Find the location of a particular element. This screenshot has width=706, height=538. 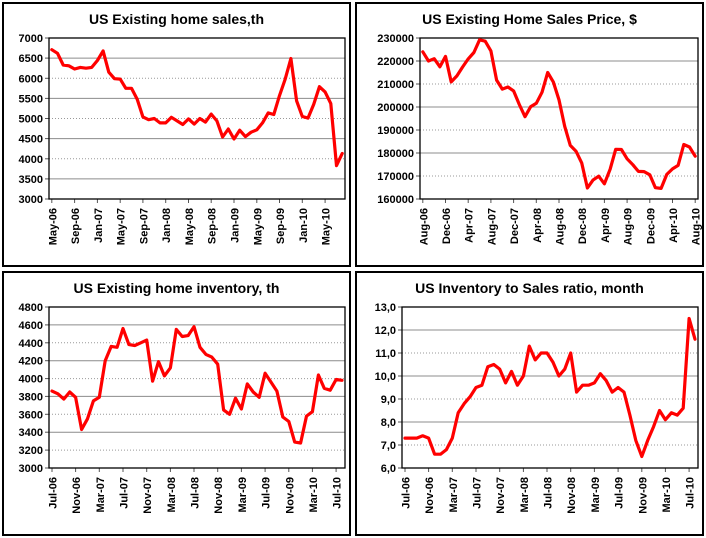

svg-text: 4500 is located at coordinates (31, 140).